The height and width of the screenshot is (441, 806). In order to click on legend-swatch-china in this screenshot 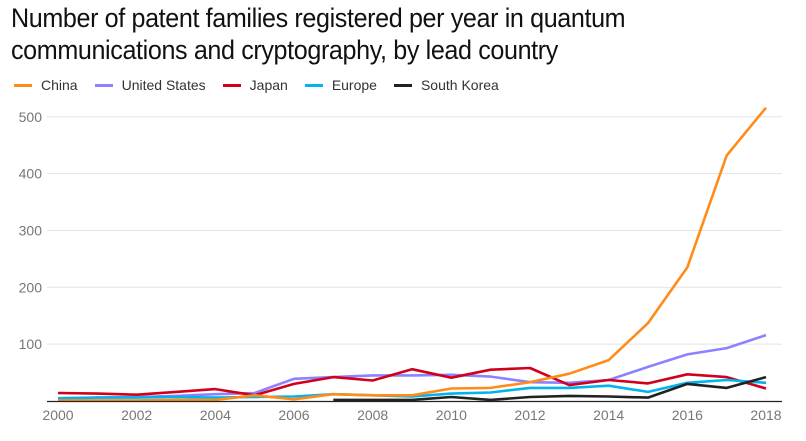, I will do `click(23, 85)`.